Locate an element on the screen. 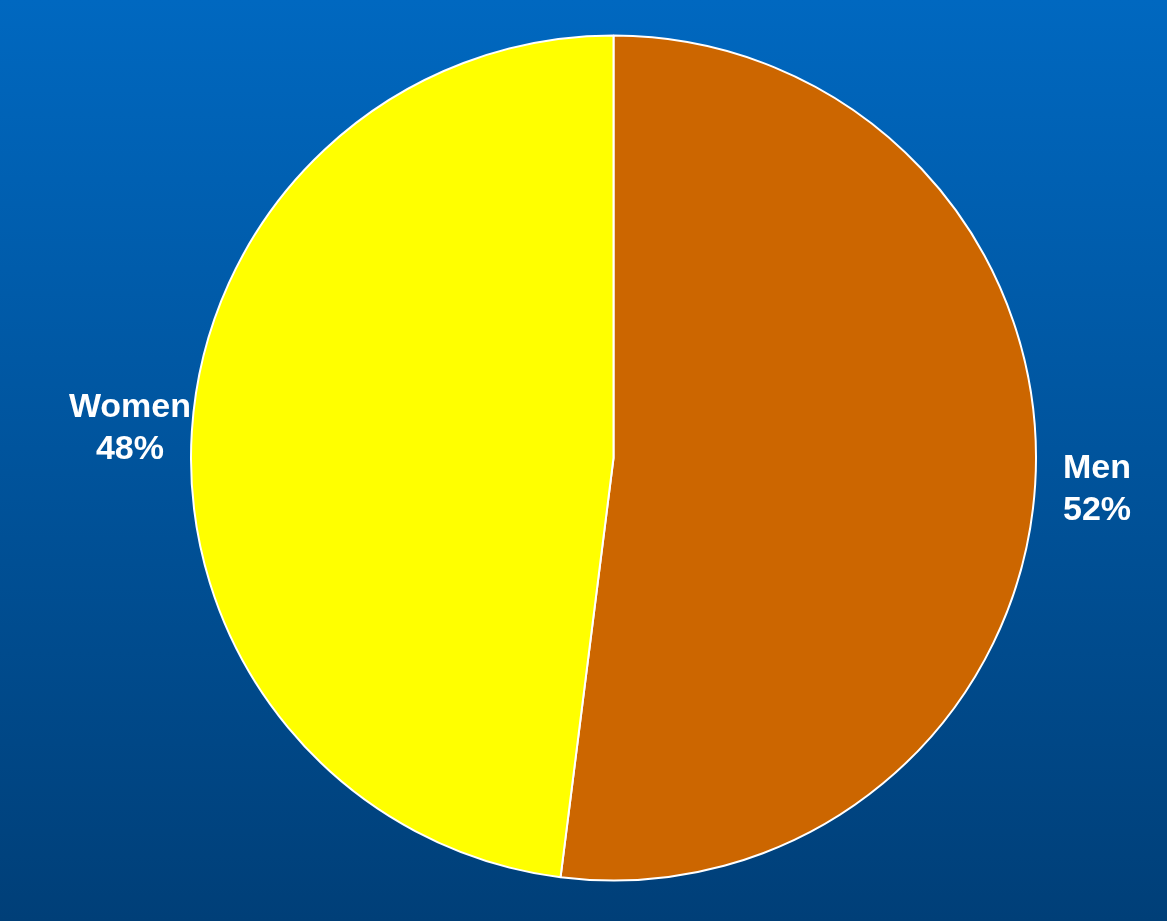  slice-label: Women is located at coordinates (130, 404).